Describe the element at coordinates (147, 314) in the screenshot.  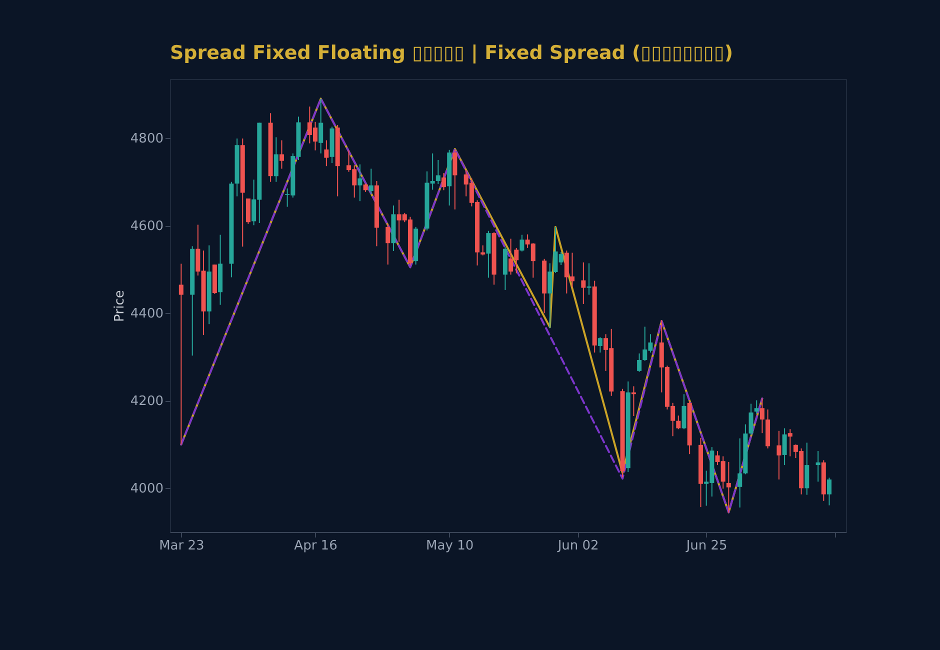
I see `y-tick-label: 4400` at that location.